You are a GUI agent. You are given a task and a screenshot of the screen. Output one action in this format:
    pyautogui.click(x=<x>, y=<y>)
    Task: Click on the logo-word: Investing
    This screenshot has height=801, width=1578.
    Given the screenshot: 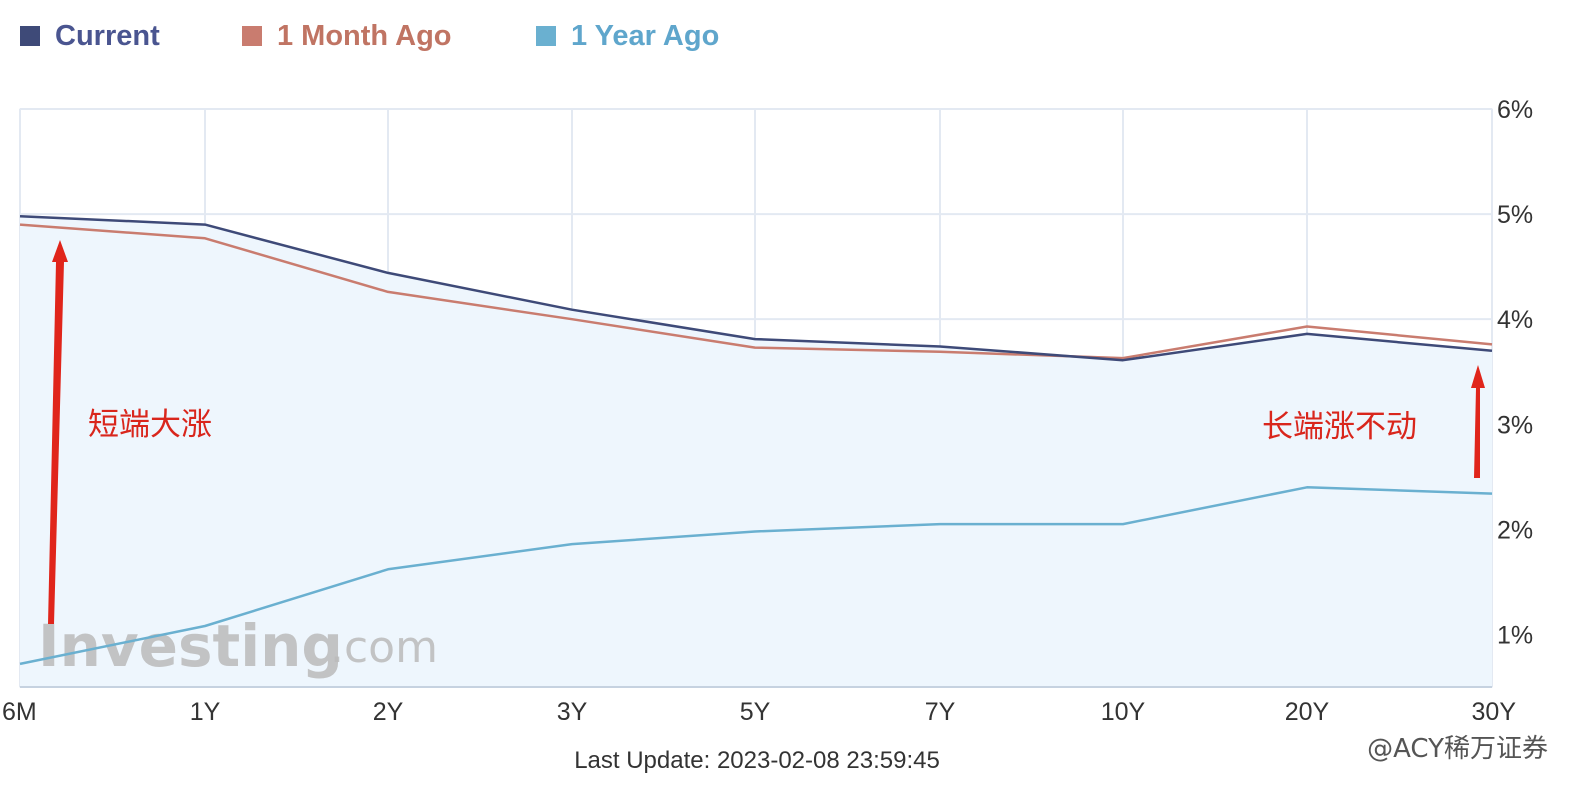 What is the action you would take?
    pyautogui.click(x=190, y=646)
    